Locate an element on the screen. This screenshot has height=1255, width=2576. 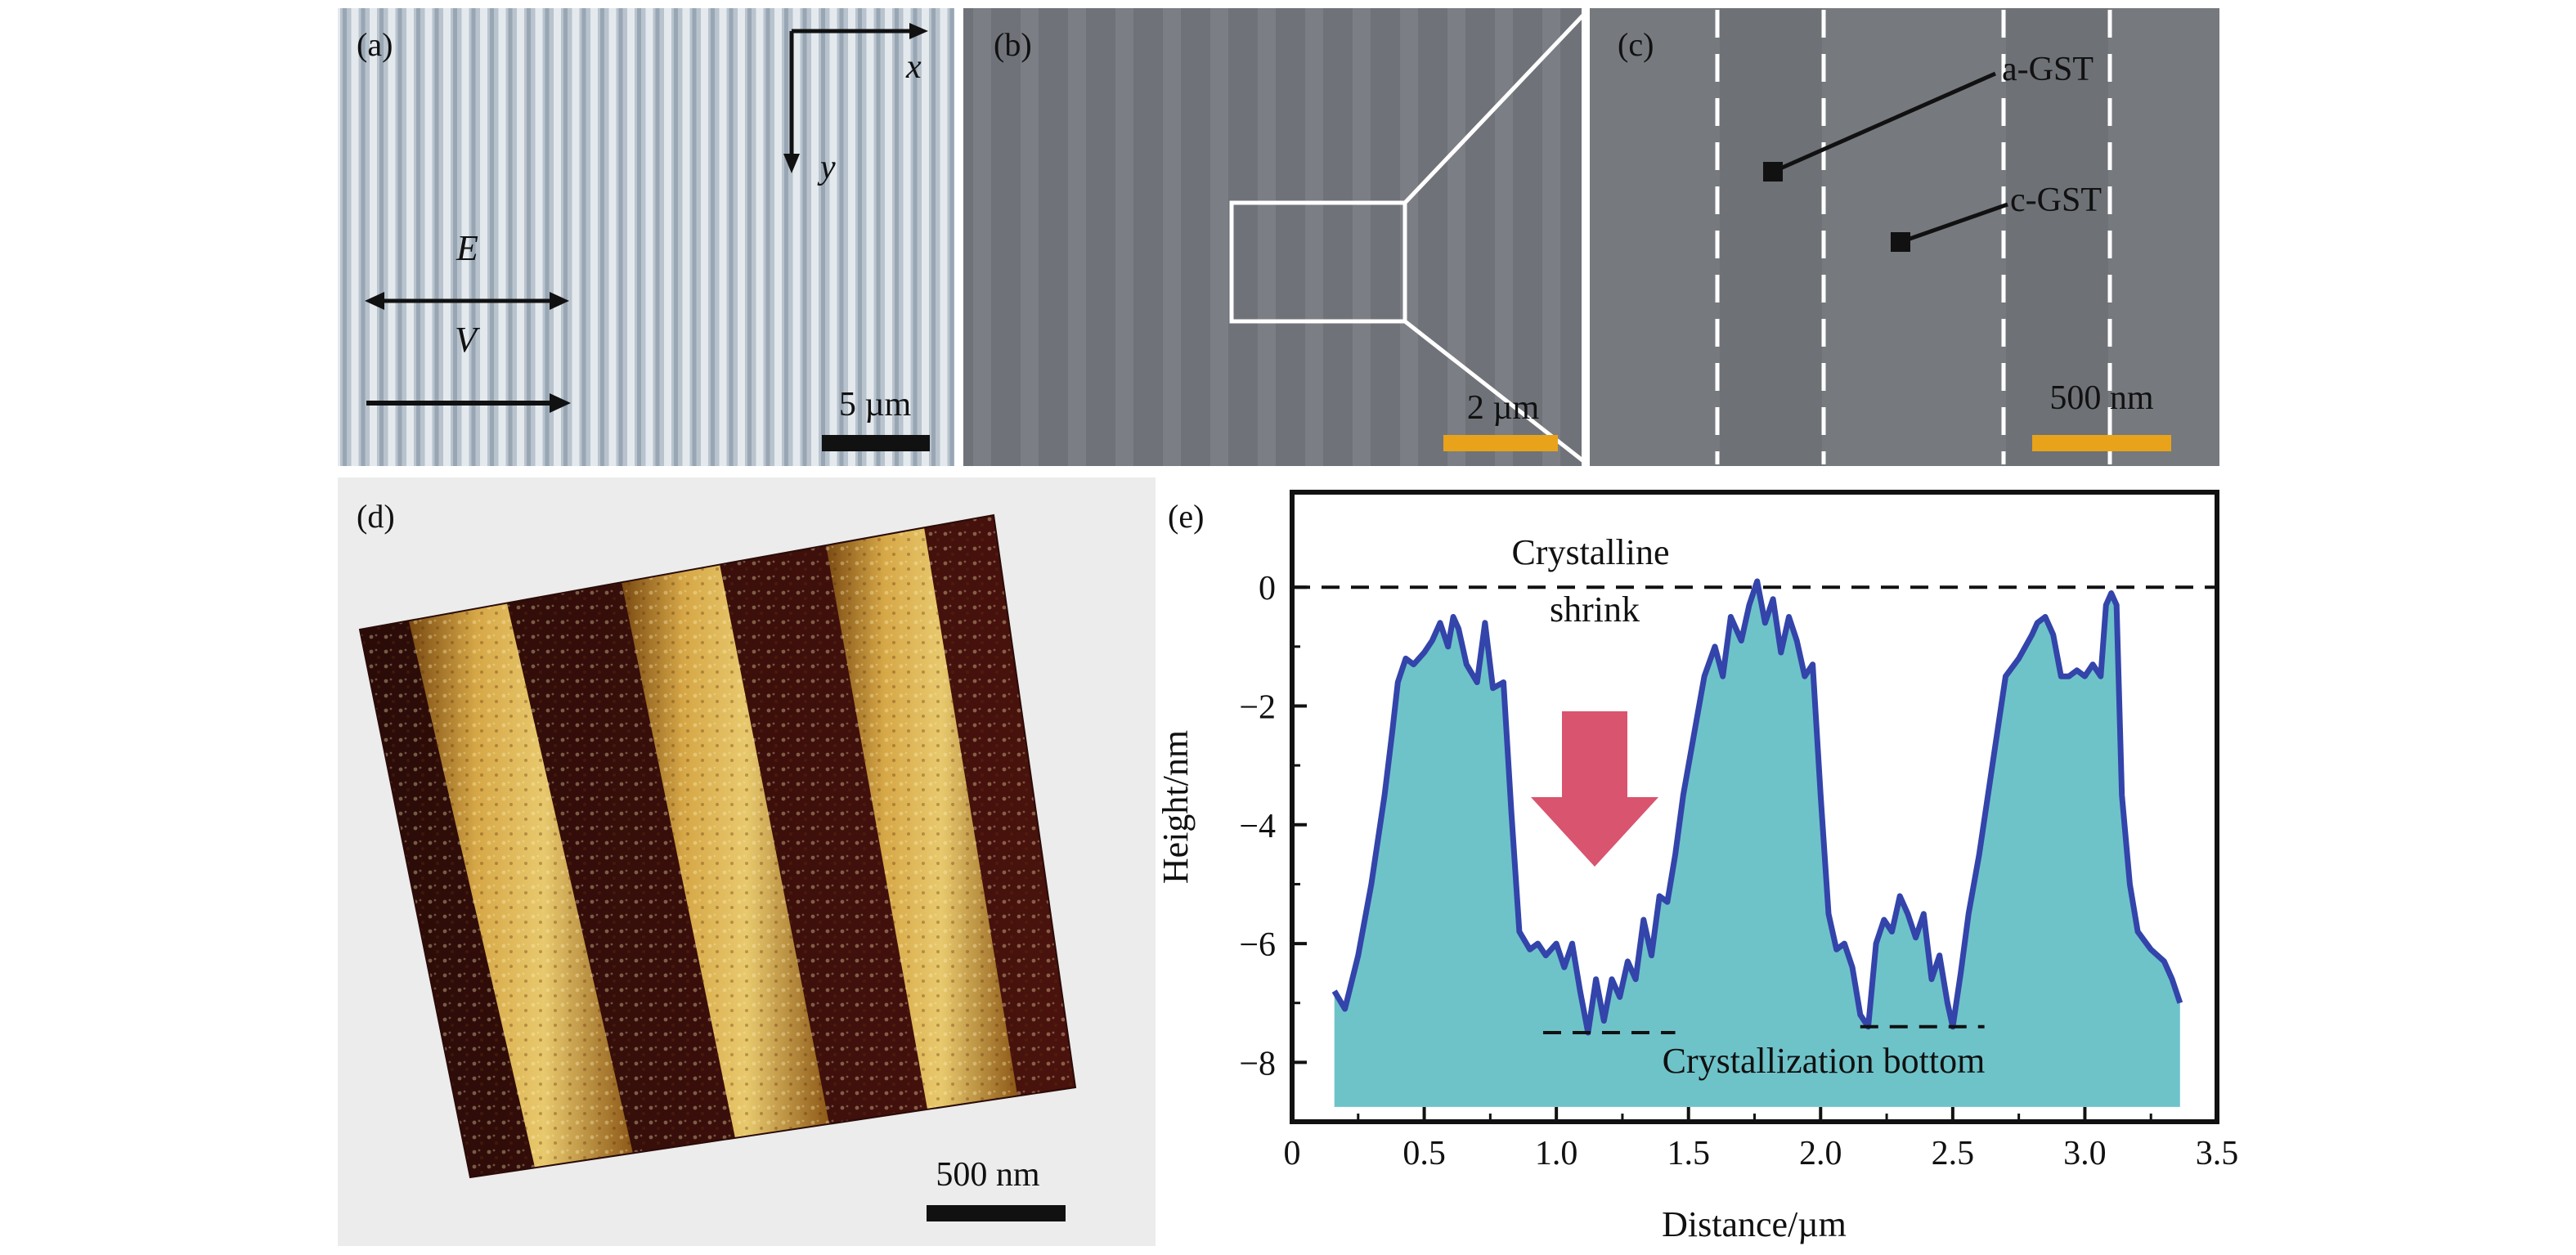
x-tick-label: 2.5 is located at coordinates (1953, 1153).